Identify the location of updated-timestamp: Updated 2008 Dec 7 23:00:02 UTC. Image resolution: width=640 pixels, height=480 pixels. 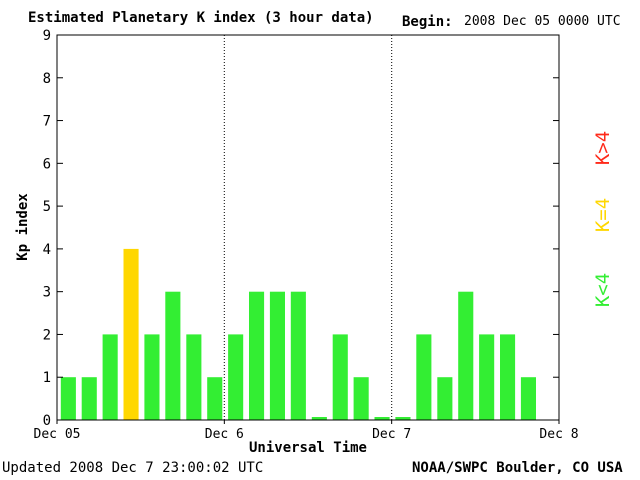
(133, 468).